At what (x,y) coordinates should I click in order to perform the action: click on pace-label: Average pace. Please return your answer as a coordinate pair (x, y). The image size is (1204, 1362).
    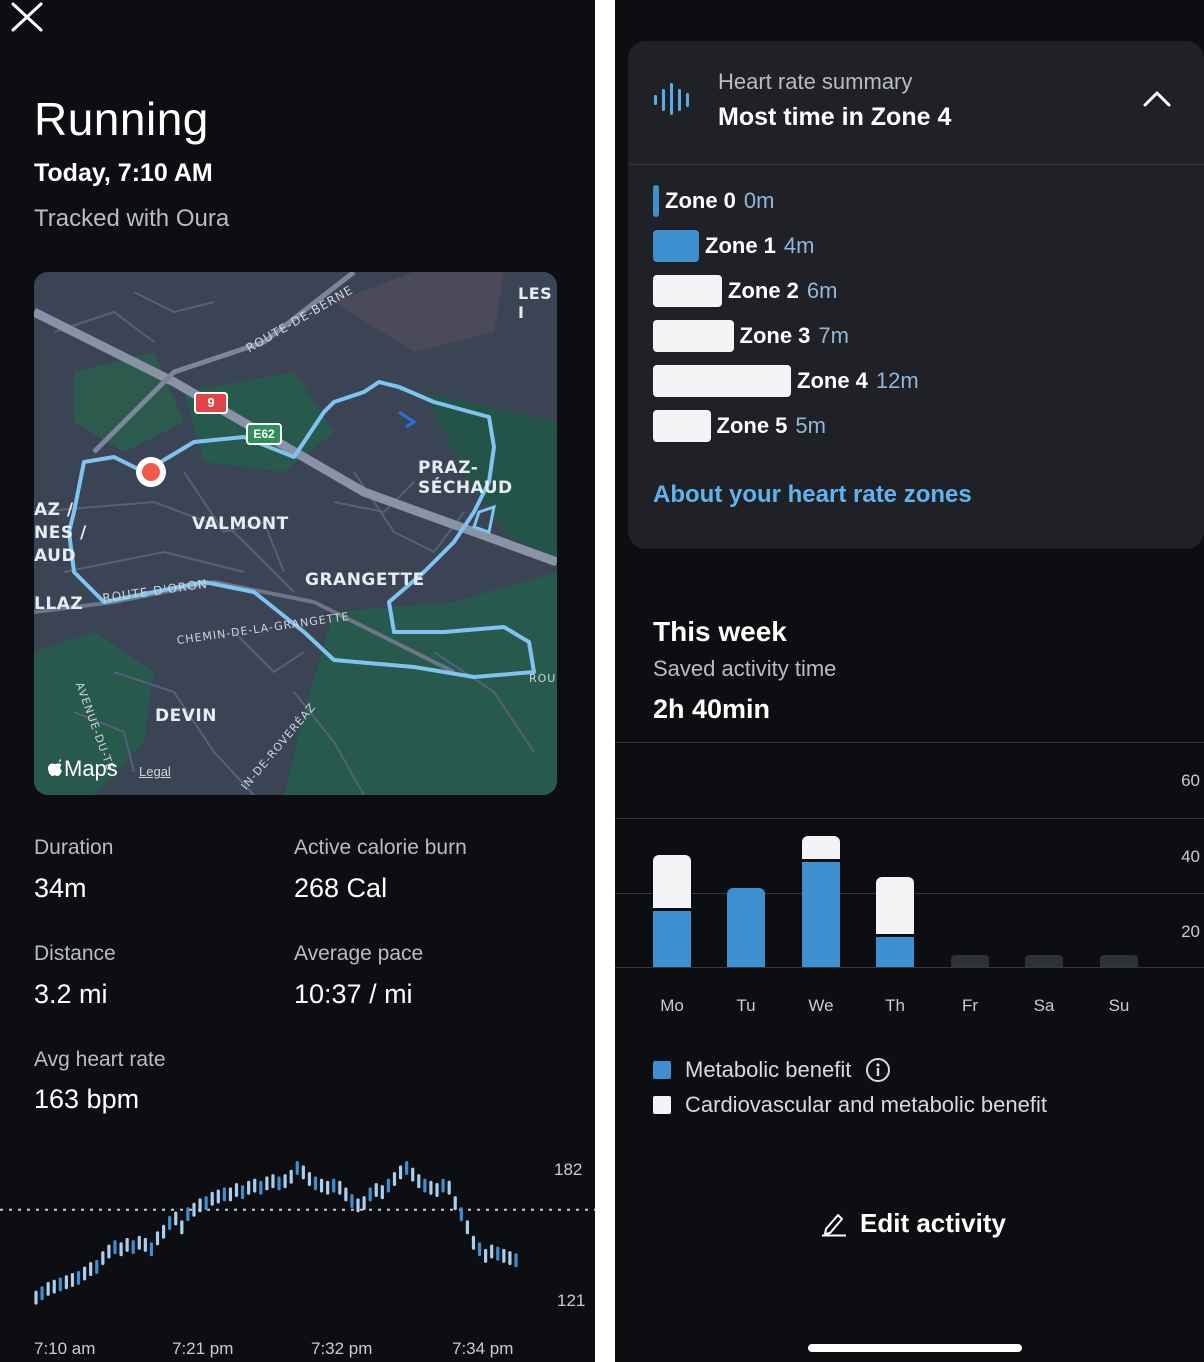
    Looking at the image, I should click on (359, 953).